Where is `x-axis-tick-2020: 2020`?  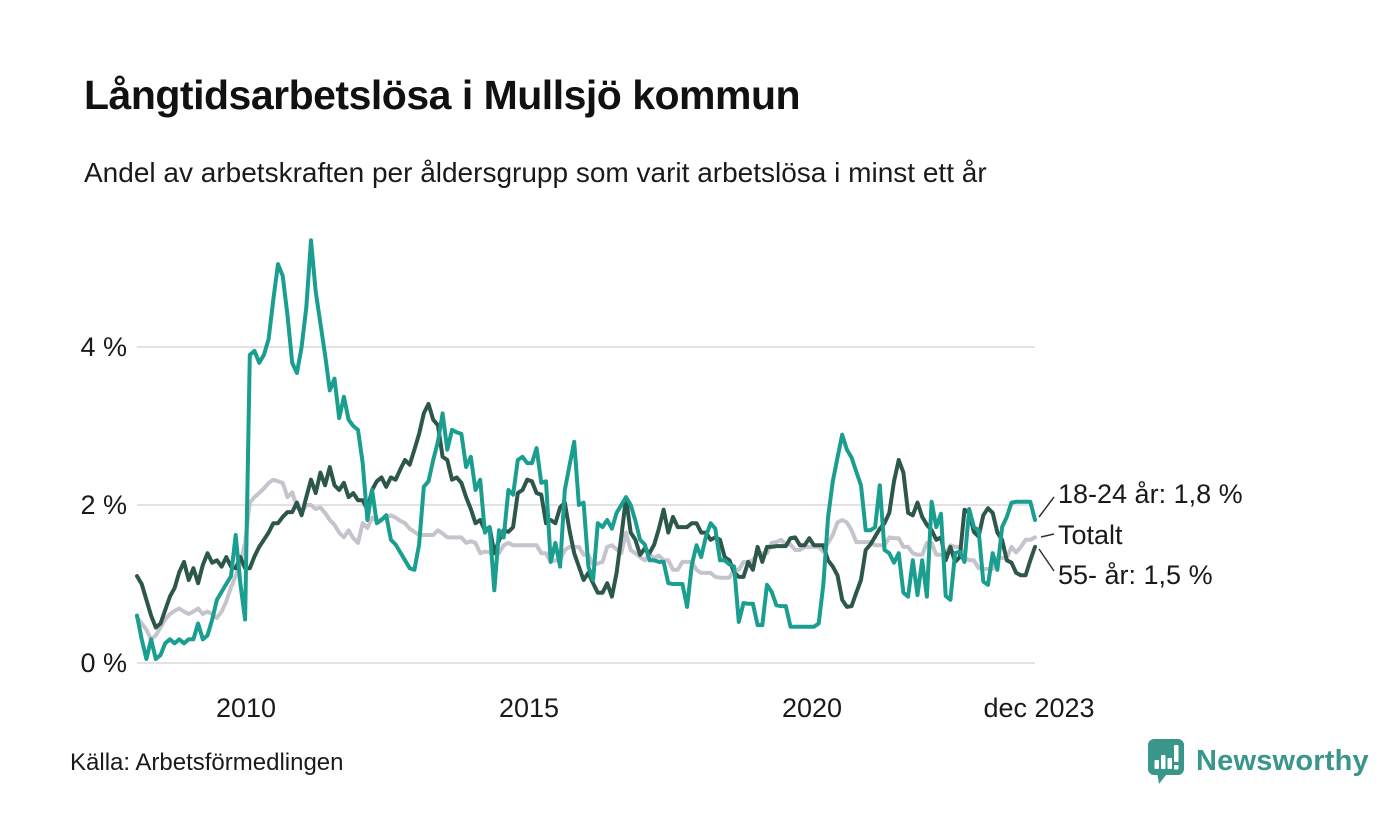 x-axis-tick-2020: 2020 is located at coordinates (812, 708).